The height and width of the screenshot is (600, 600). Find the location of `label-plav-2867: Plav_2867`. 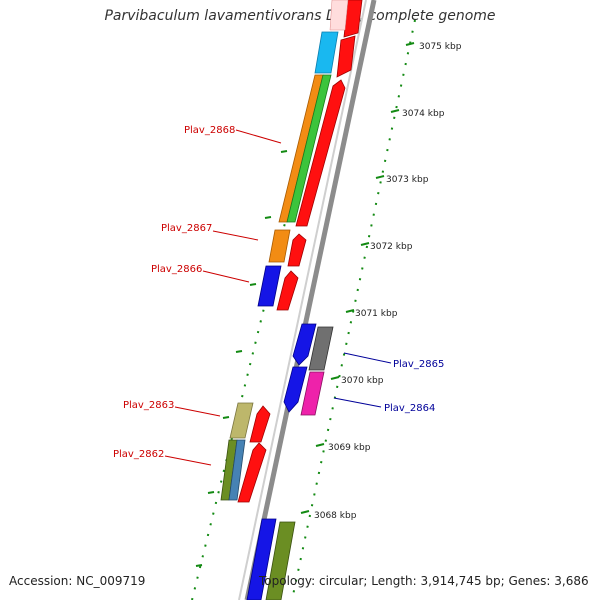

label-plav-2867: Plav_2867 is located at coordinates (186, 228).